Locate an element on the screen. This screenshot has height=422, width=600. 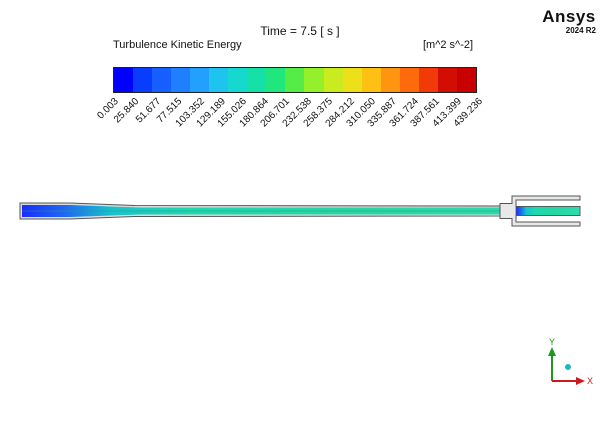
brand-name: Ansys is located at coordinates (569, 16).